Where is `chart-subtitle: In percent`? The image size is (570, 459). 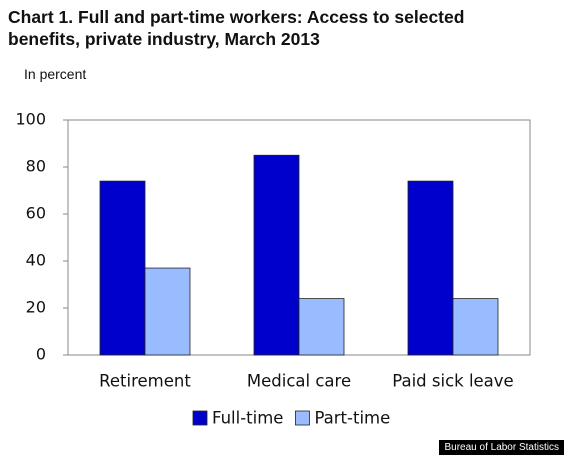 chart-subtitle: In percent is located at coordinates (55, 74).